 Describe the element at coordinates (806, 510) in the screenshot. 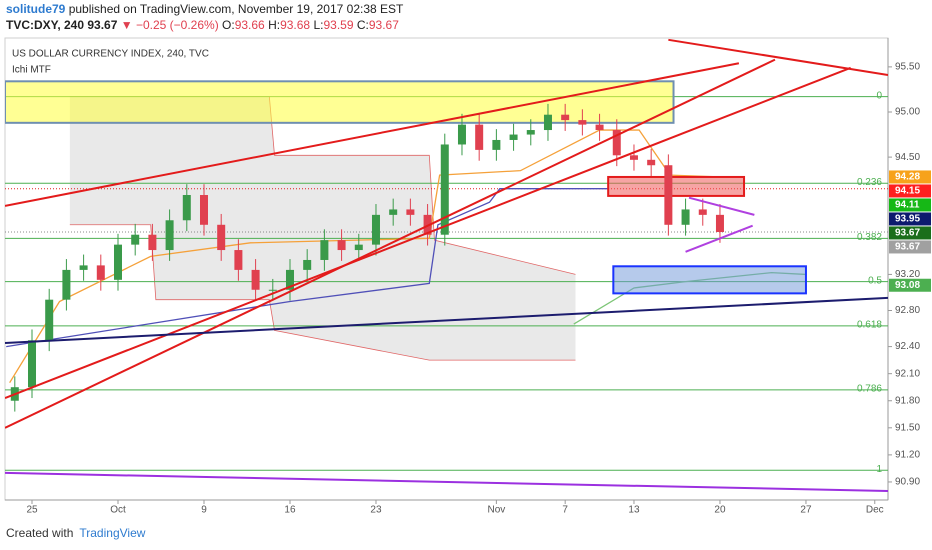

I see `x-tick-label: 27` at that location.